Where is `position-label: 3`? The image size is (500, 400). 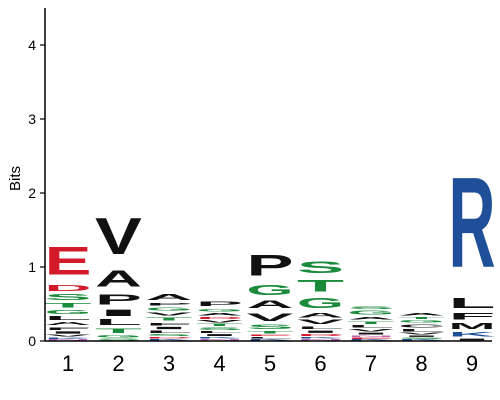
position-label: 3 is located at coordinates (169, 363).